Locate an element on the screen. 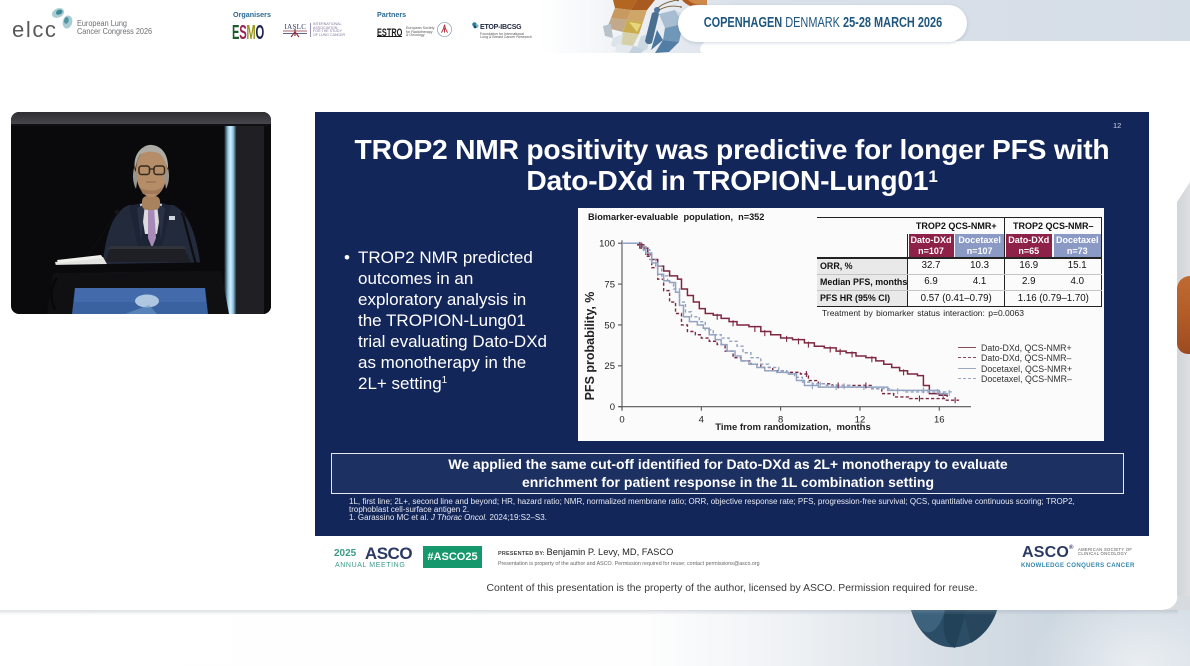 The width and height of the screenshot is (1190, 666). svg-text: 16 is located at coordinates (939, 420).